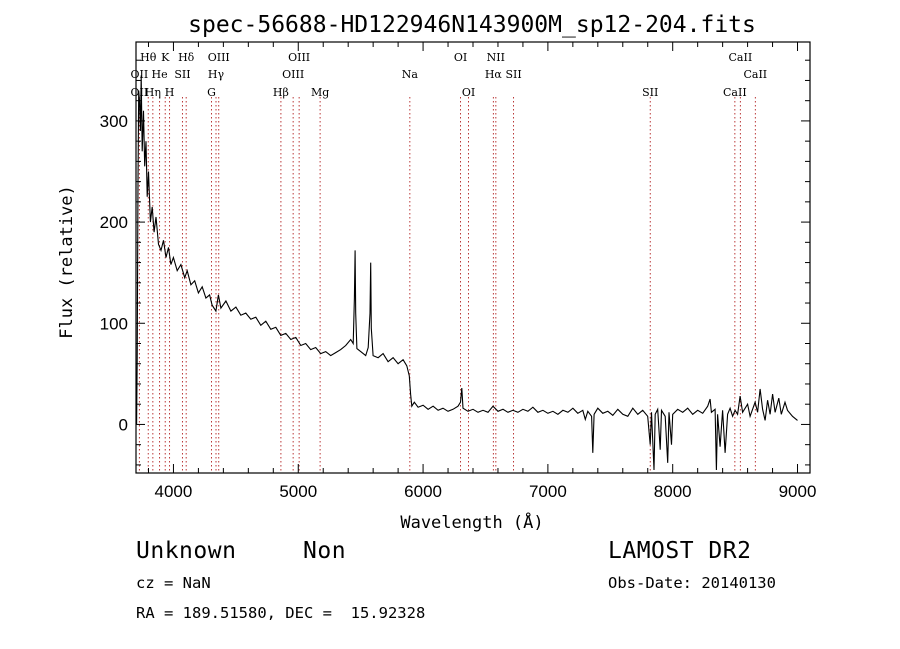  Describe the element at coordinates (673, 491) in the screenshot. I see `x-tick-label: 8000` at that location.